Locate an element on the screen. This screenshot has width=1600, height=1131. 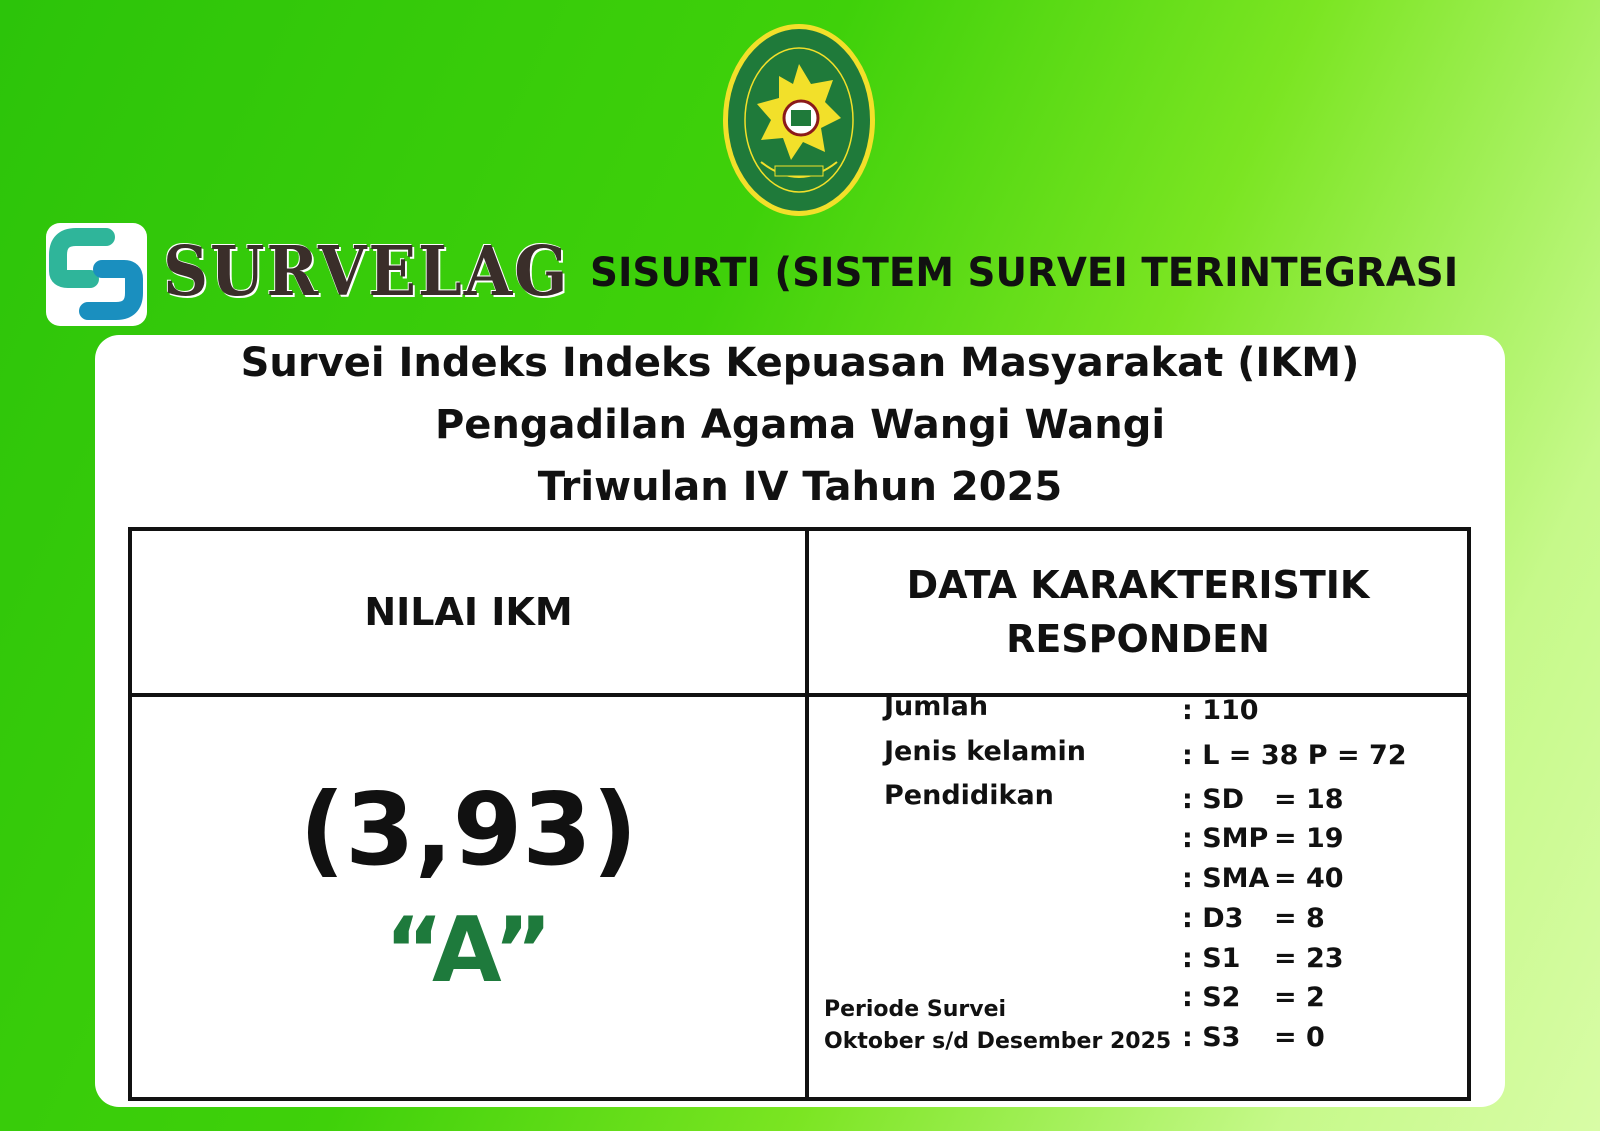
respondent-label: Pendidikan is located at coordinates (969, 795).